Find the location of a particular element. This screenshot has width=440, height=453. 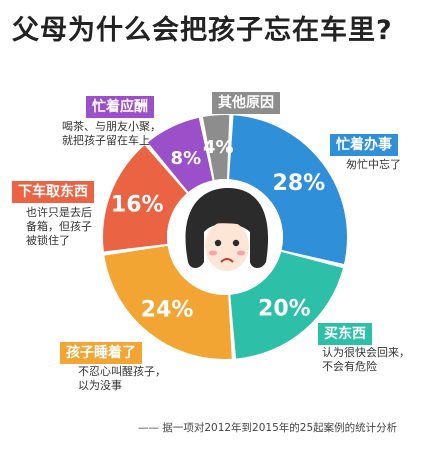

category-note-1: 匆忙中忘了 is located at coordinates (373, 164).